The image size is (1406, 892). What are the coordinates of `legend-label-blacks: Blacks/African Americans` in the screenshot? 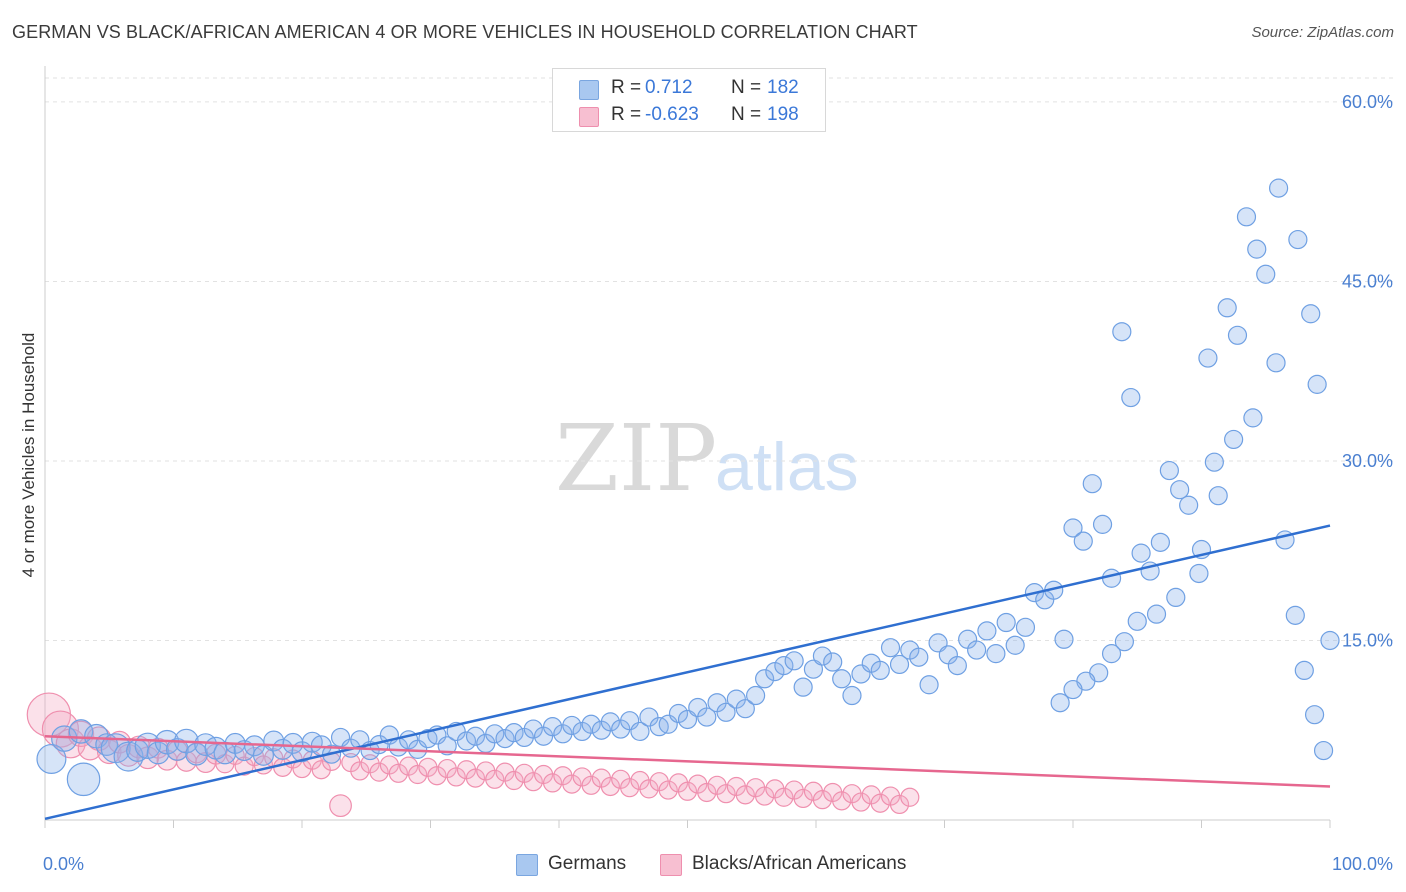 It's located at (799, 863).